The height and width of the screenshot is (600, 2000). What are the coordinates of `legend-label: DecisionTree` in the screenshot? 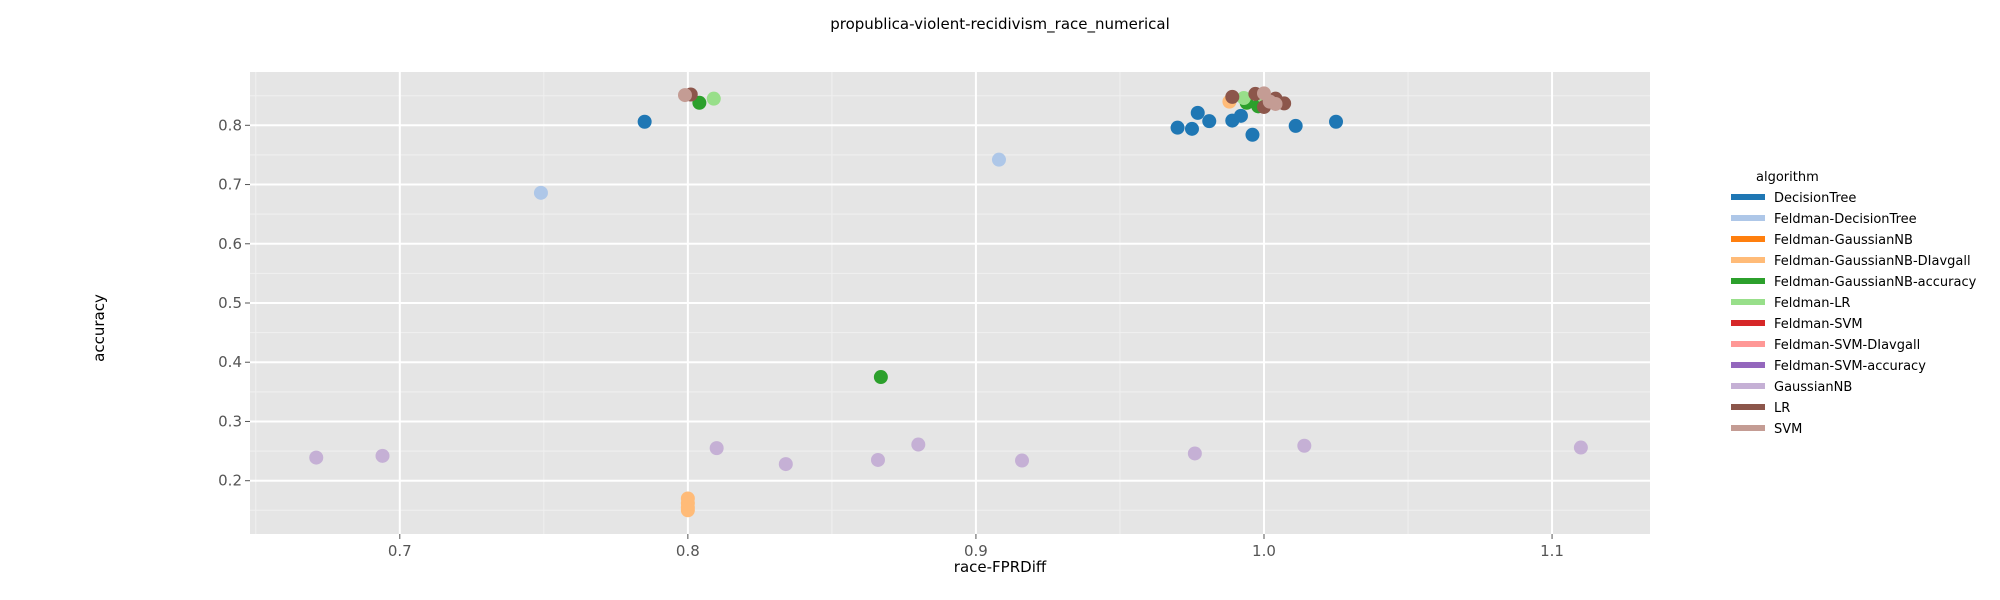 It's located at (1815, 198).